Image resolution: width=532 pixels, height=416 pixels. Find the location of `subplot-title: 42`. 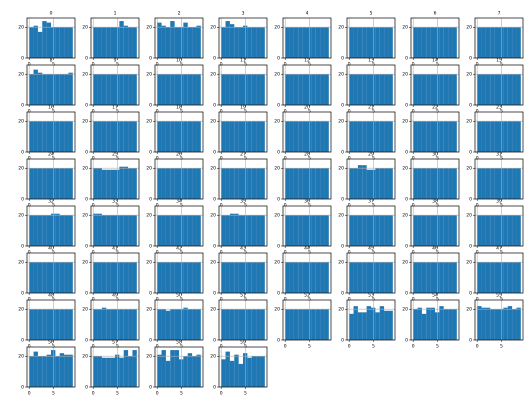

subplot-title: 42 is located at coordinates (179, 249).